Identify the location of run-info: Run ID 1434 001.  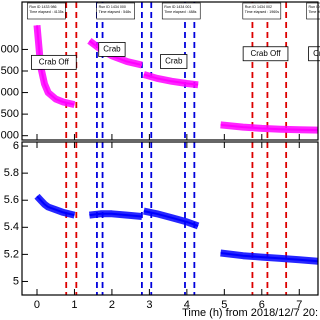
(177, 7).